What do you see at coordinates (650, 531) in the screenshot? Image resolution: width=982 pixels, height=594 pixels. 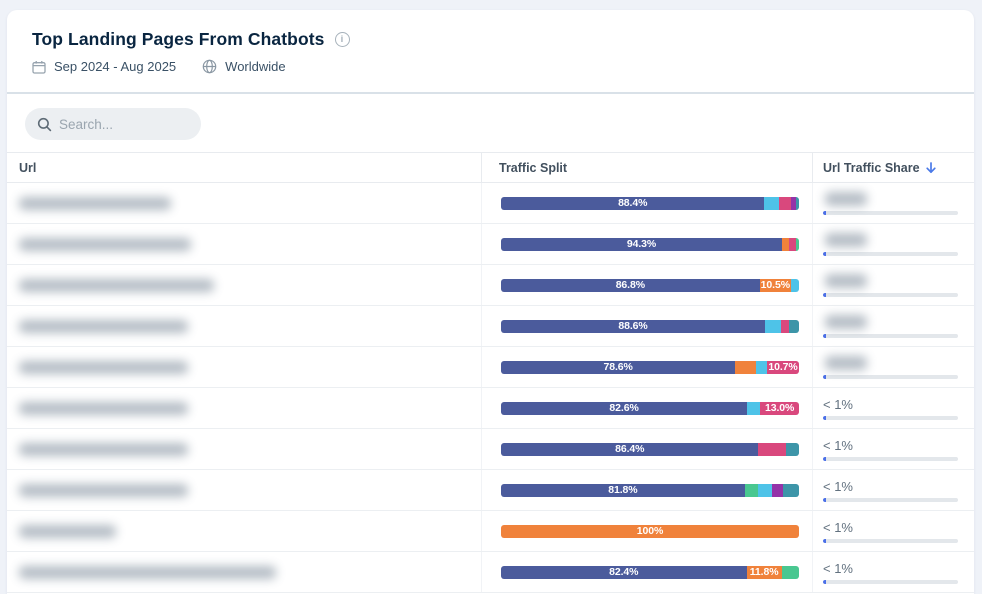 I see `traffic-split-segment-label: 100%` at bounding box center [650, 531].